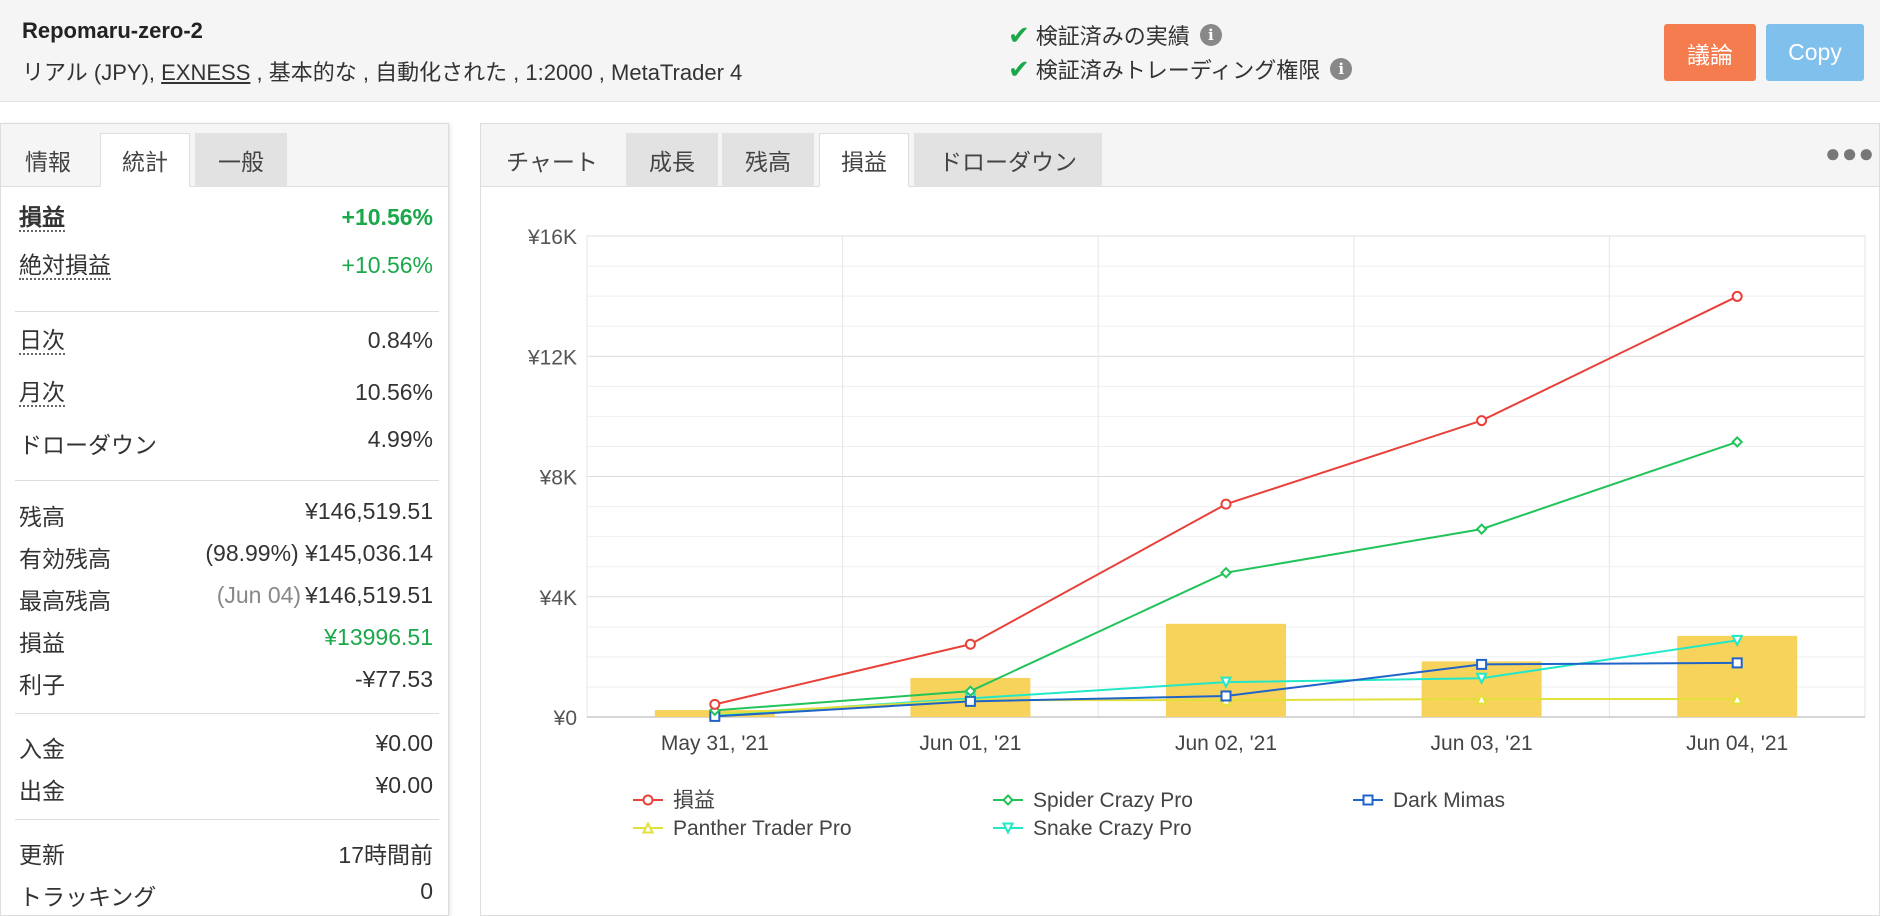 Image resolution: width=1880 pixels, height=916 pixels. Describe the element at coordinates (393, 679) in the screenshot. I see `stat-value: -¥77.53` at that location.